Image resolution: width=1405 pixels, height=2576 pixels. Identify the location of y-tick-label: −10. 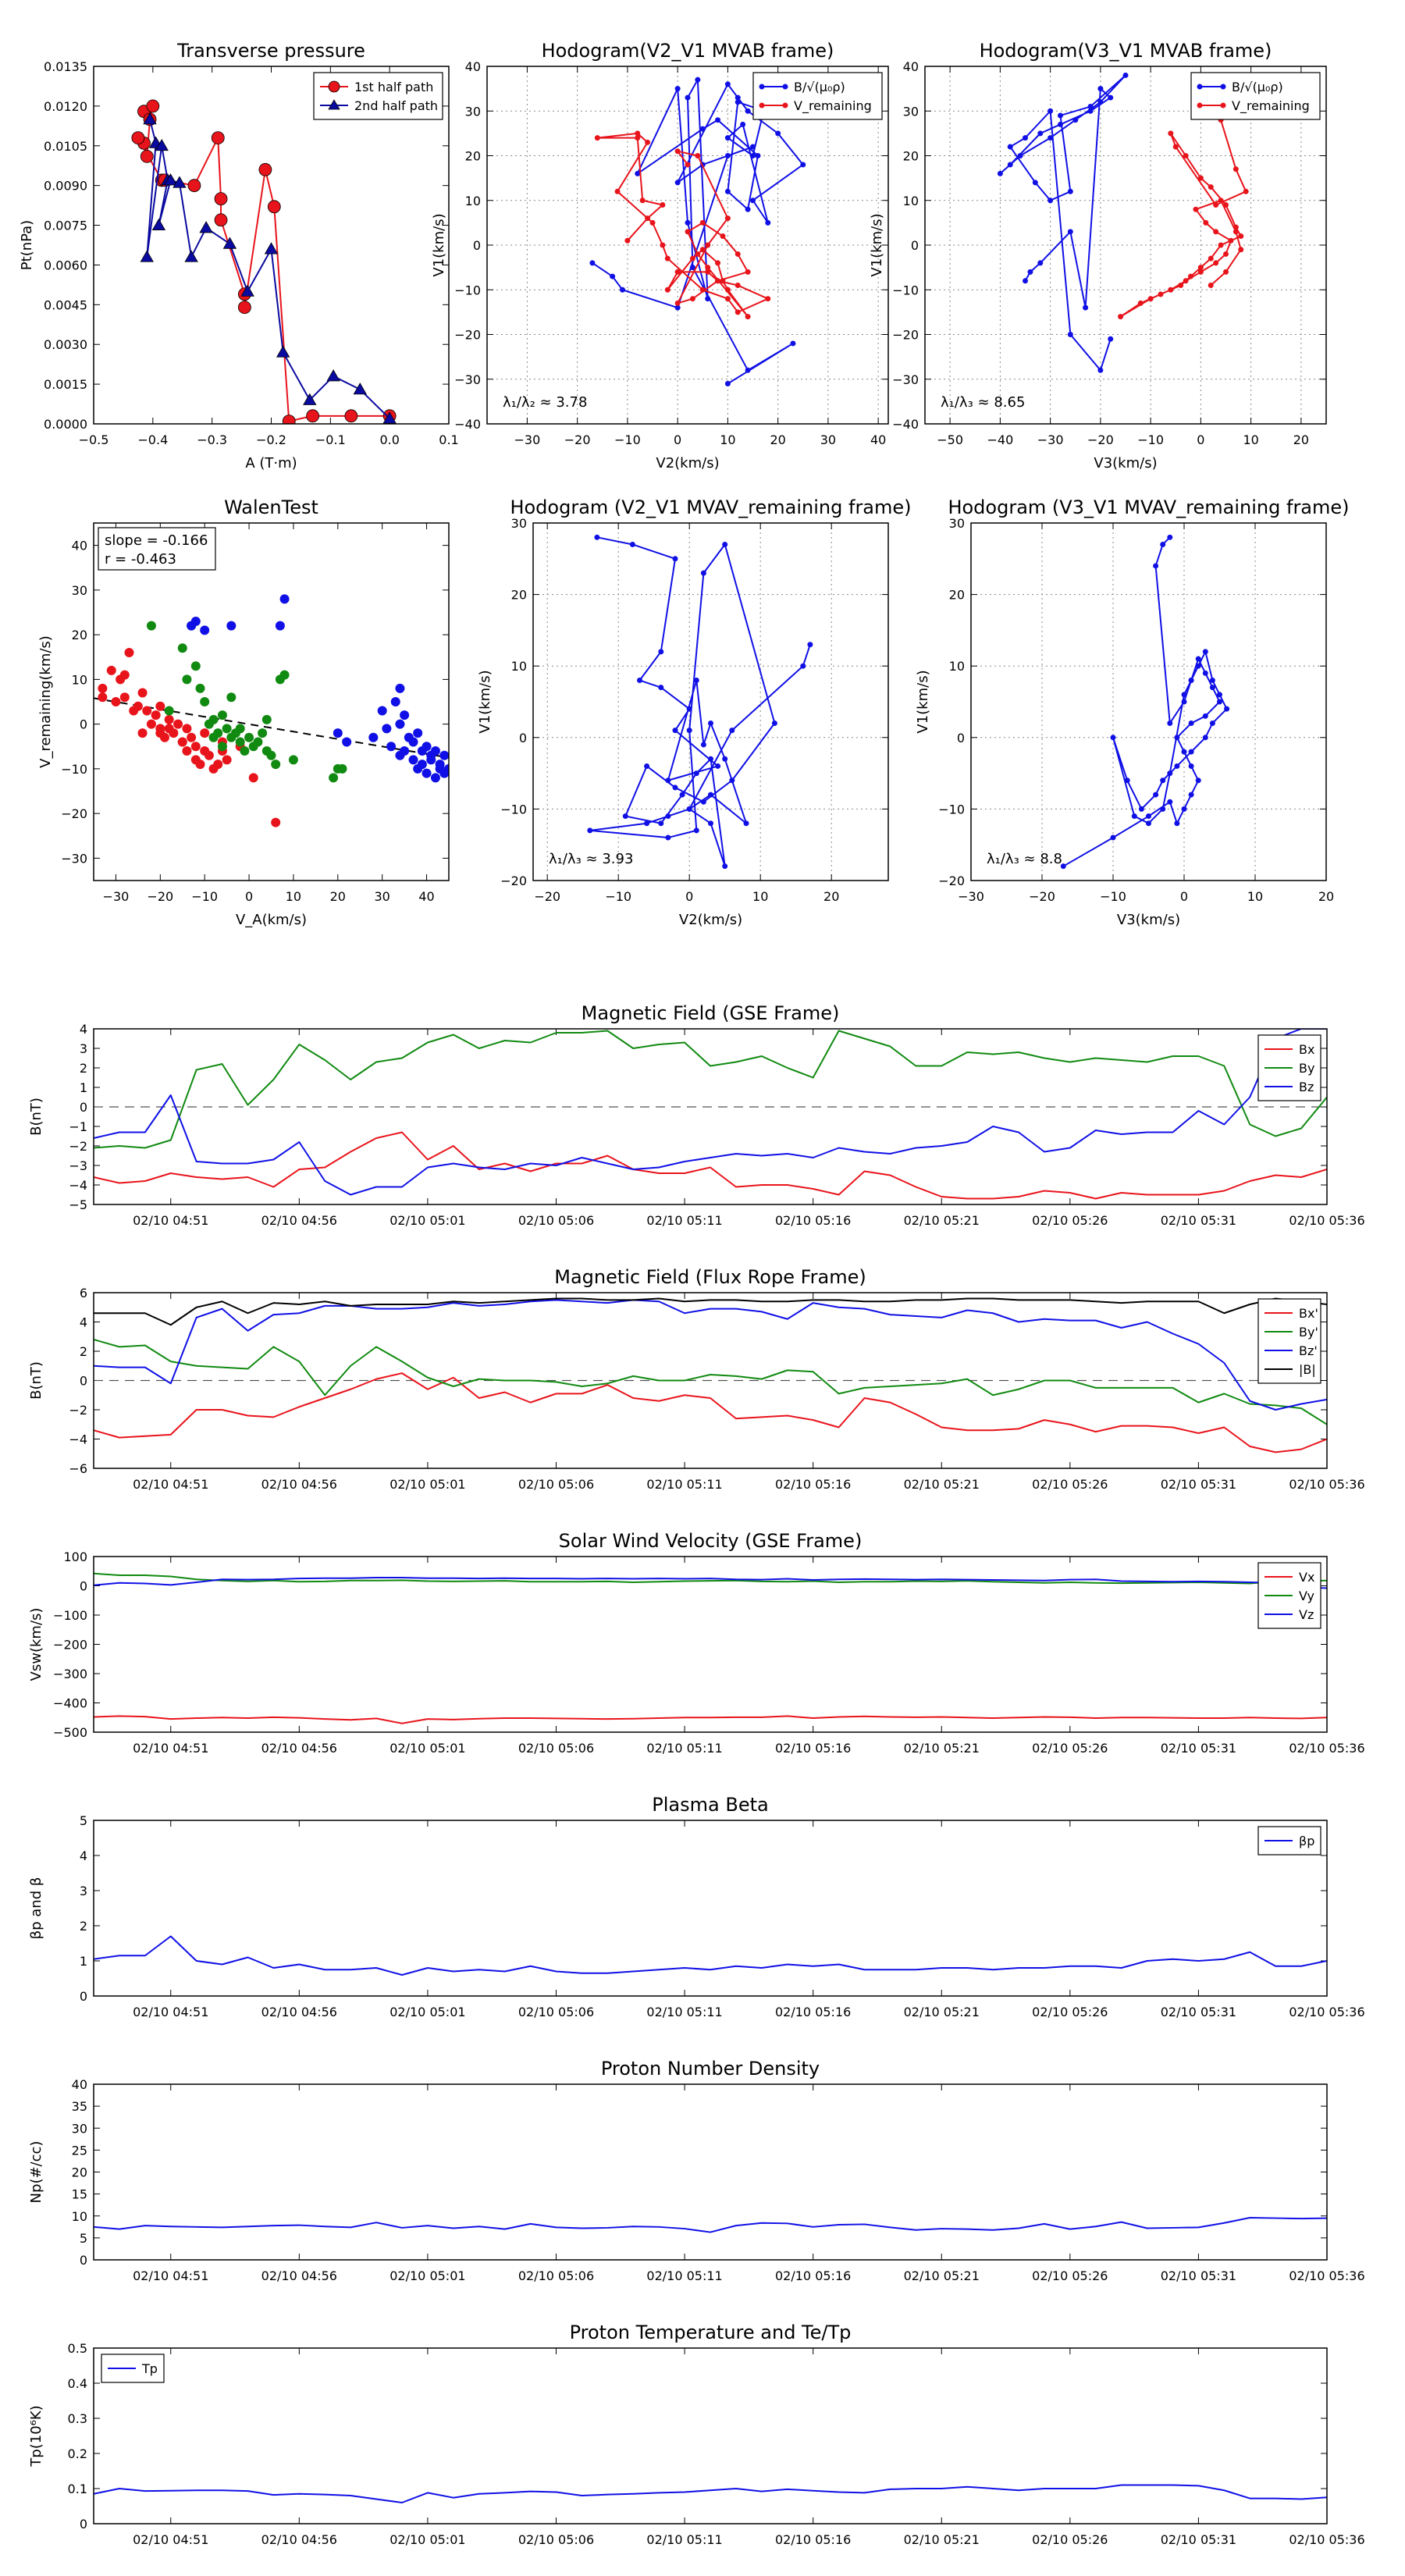
(74, 769).